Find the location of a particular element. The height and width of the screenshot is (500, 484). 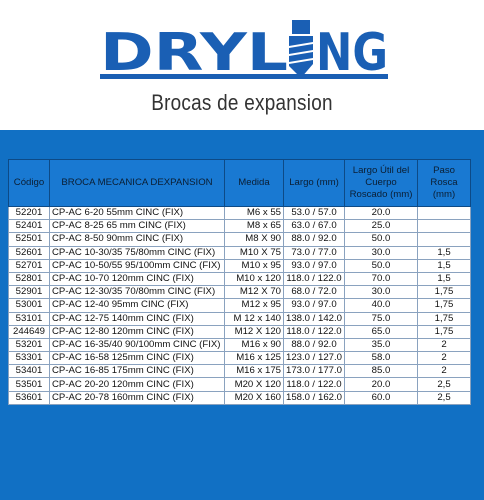

cell-medida: M10 x 95 is located at coordinates (254, 265).